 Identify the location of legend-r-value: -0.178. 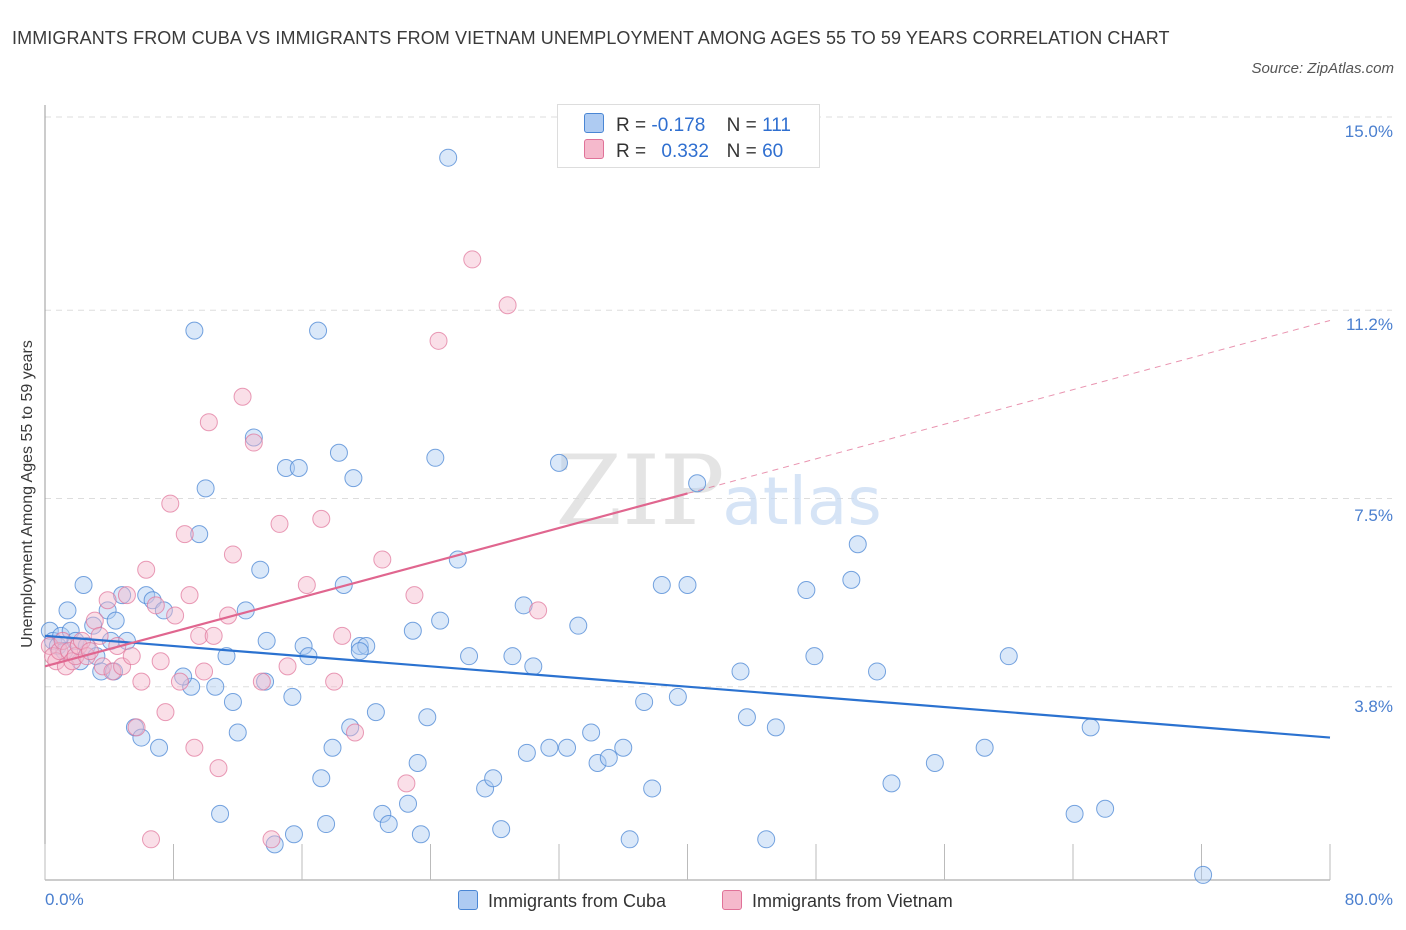
(678, 125).